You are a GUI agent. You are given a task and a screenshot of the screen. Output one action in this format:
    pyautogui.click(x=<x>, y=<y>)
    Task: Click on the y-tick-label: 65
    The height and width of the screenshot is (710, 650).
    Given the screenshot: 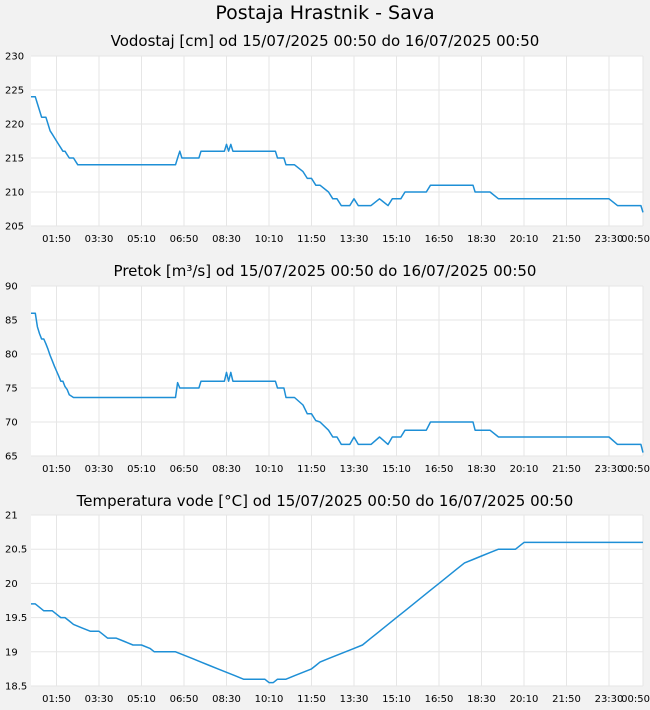 What is the action you would take?
    pyautogui.click(x=11, y=457)
    